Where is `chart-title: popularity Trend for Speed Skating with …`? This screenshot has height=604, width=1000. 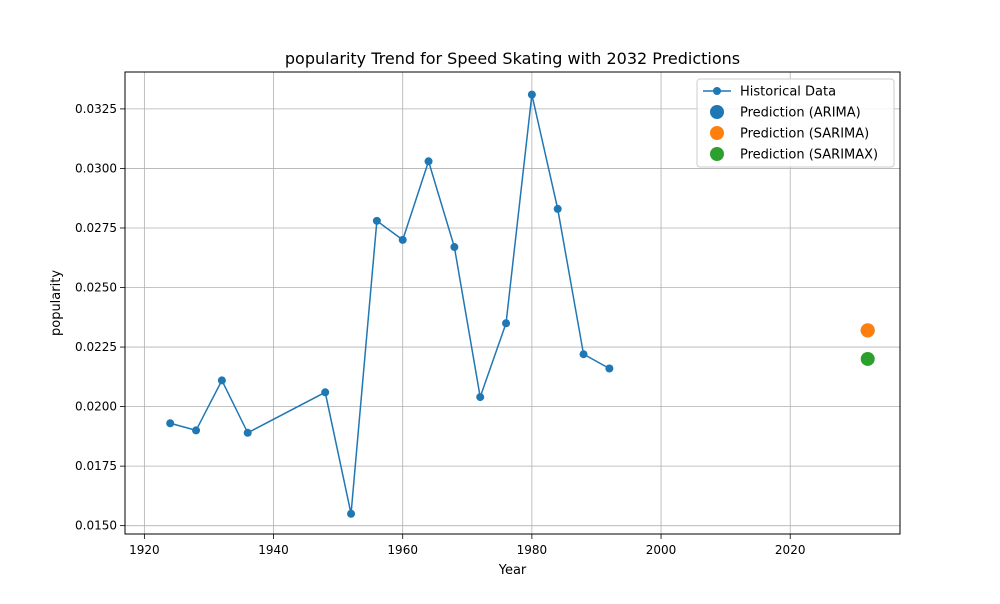 chart-title: popularity Trend for Speed Skating with … is located at coordinates (512, 58).